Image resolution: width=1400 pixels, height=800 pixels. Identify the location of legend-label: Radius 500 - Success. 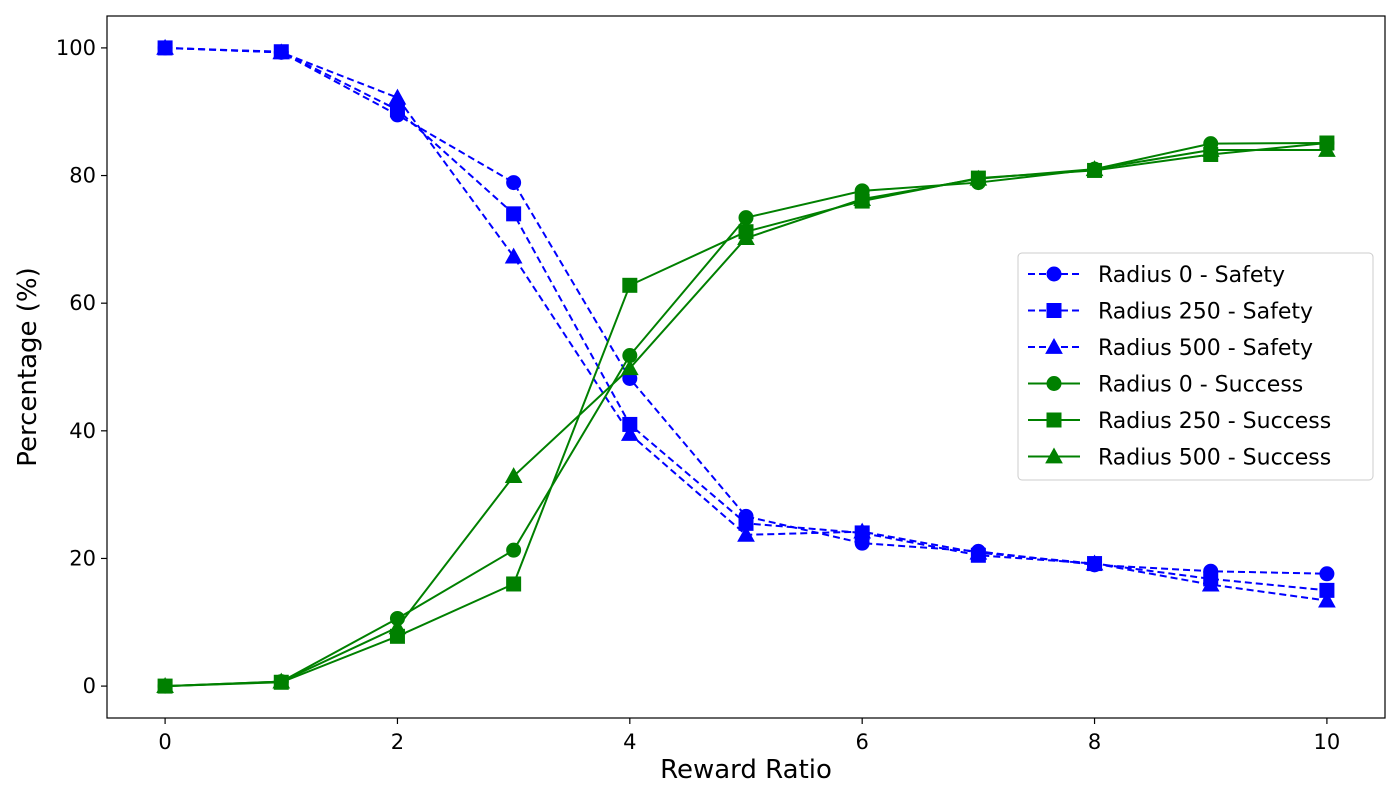
(1214, 458).